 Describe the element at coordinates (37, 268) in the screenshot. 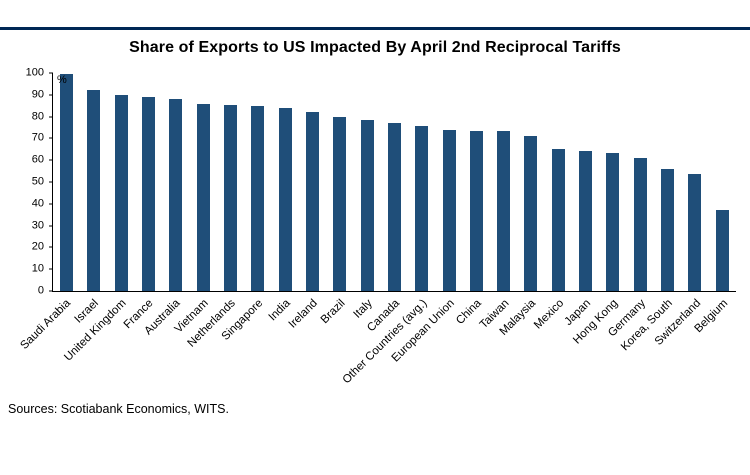

I see `y-tick-label-10: 10` at that location.